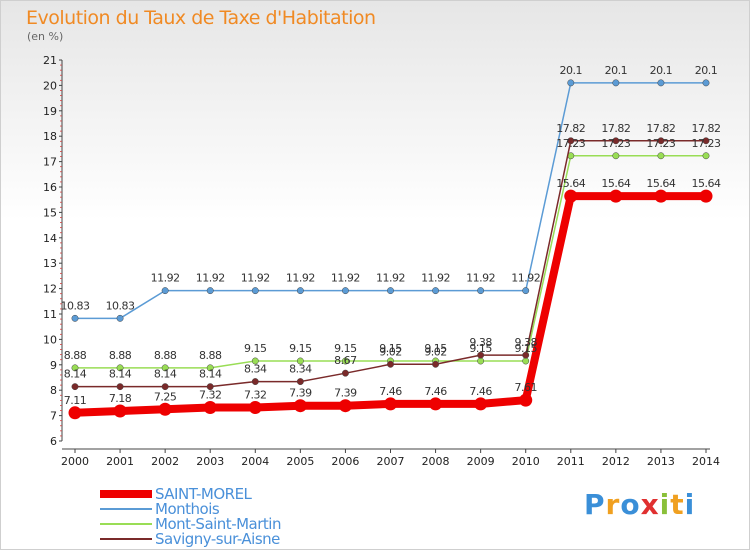 Image resolution: width=750 pixels, height=550 pixels. What do you see at coordinates (613, 504) in the screenshot?
I see `logo-letter: r` at bounding box center [613, 504].